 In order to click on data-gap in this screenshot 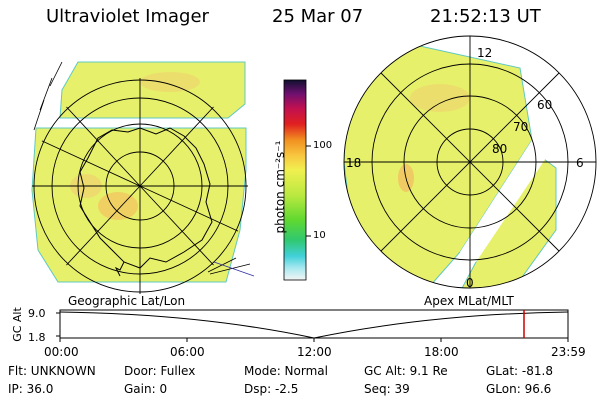, I will do `click(503, 201)`.